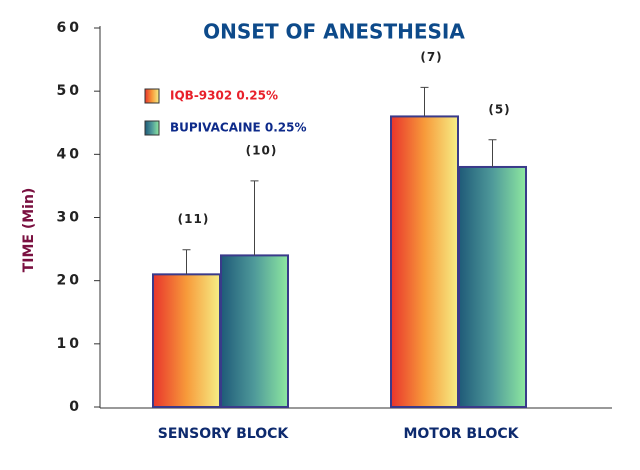 The width and height of the screenshot is (640, 470). What do you see at coordinates (69, 281) in the screenshot?
I see `y-tick-label: 20` at bounding box center [69, 281].